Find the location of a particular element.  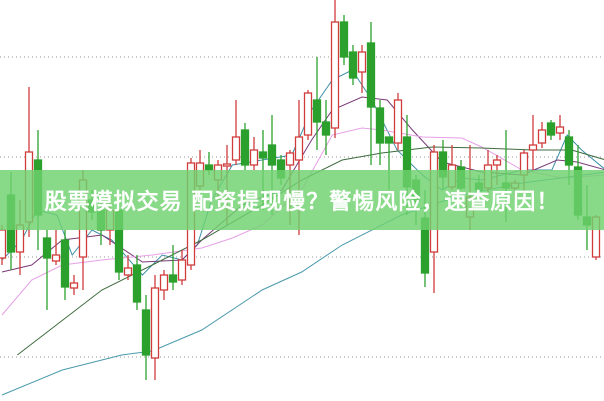

headline-text: 股票模拟交易 配资提现慢？警惕风险，速查原因！ is located at coordinates (302, 202).